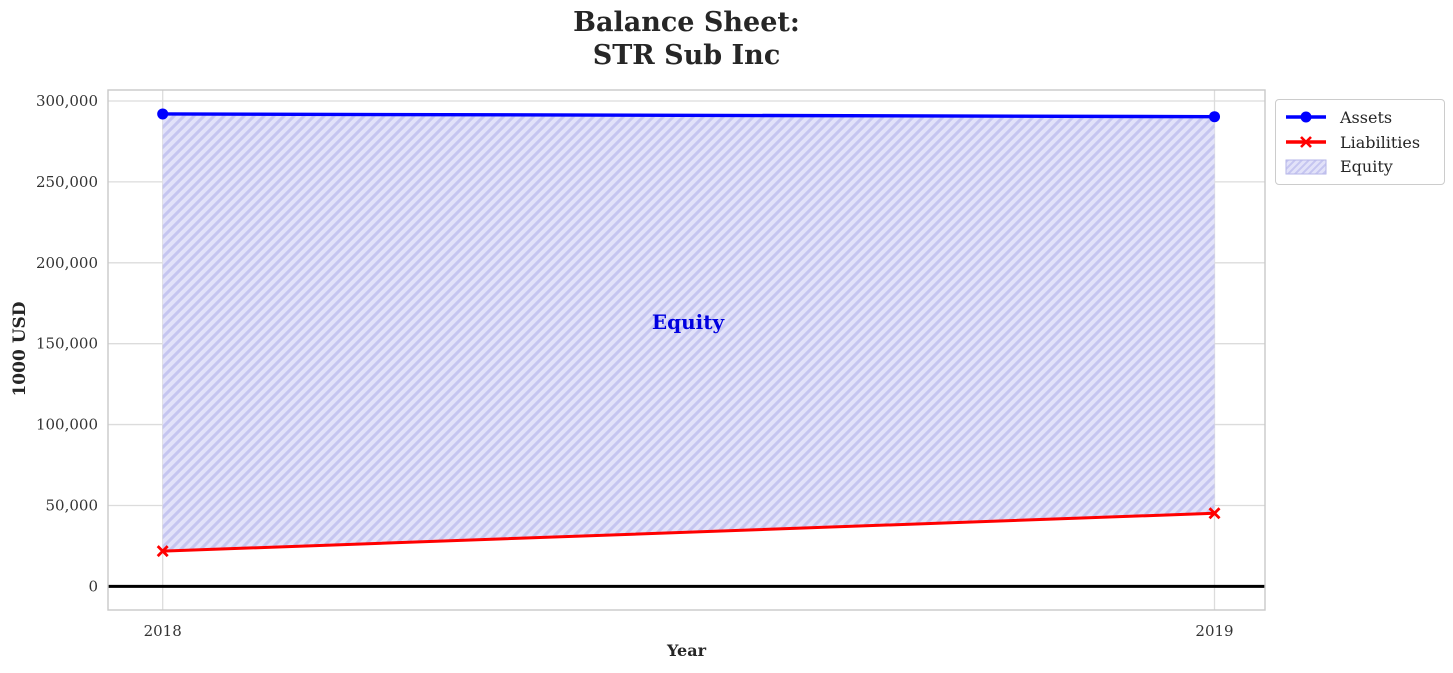 The image size is (1453, 673). Describe the element at coordinates (67, 101) in the screenshot. I see `svg-text: 300,000` at that location.